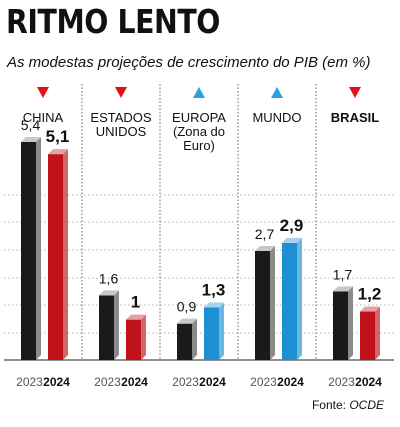 Image resolution: width=400 pixels, height=427 pixels. Describe the element at coordinates (199, 117) in the screenshot. I see `category-label: EUROPA` at that location.